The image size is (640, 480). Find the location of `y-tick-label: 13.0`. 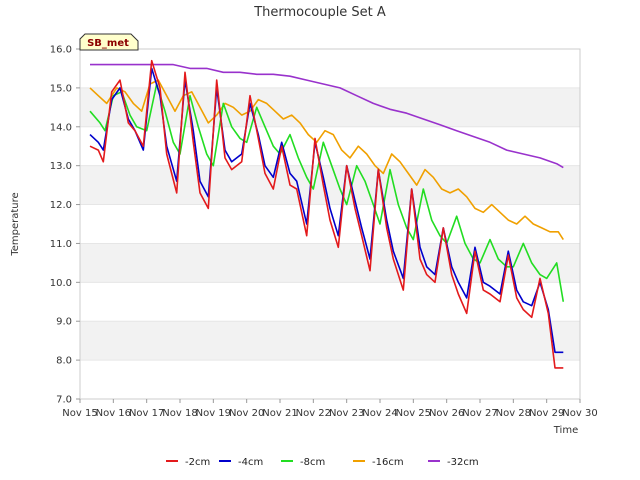

y-tick-label: 13.0 is located at coordinates (61, 166).